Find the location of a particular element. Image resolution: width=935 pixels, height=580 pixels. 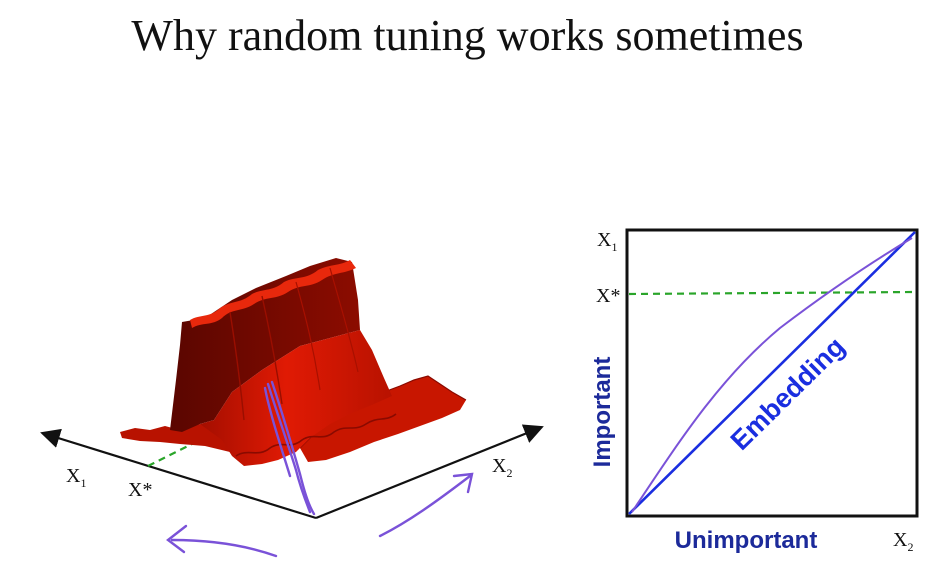

pen-arrow-right is located at coordinates (425, 506).